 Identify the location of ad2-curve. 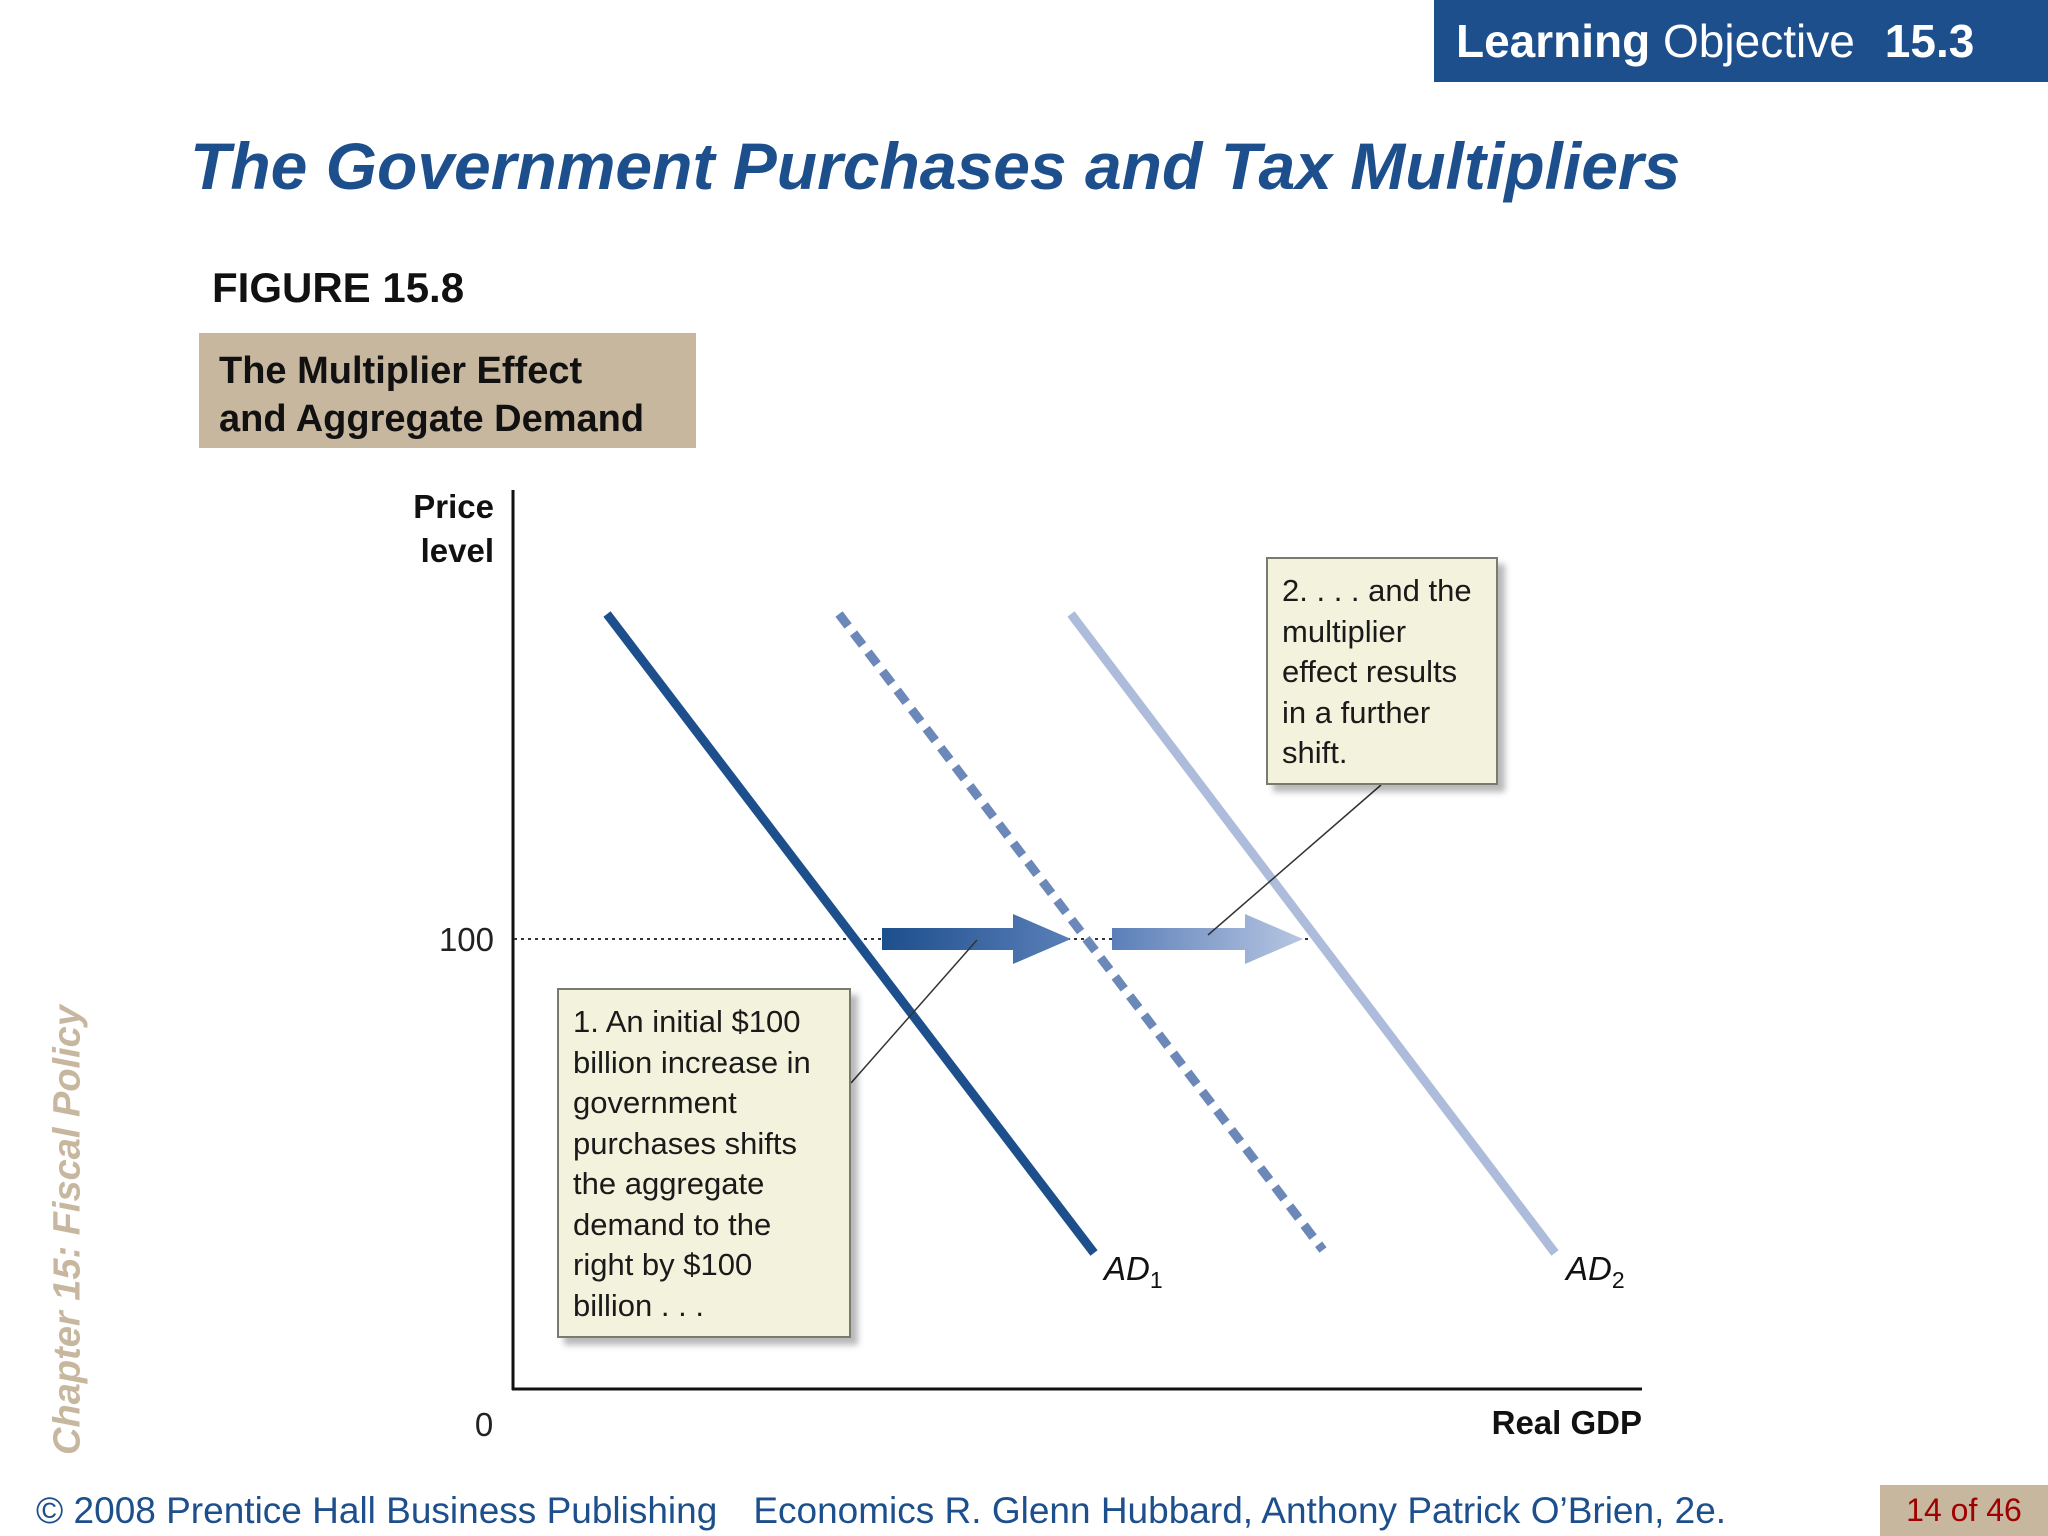
(1313, 933).